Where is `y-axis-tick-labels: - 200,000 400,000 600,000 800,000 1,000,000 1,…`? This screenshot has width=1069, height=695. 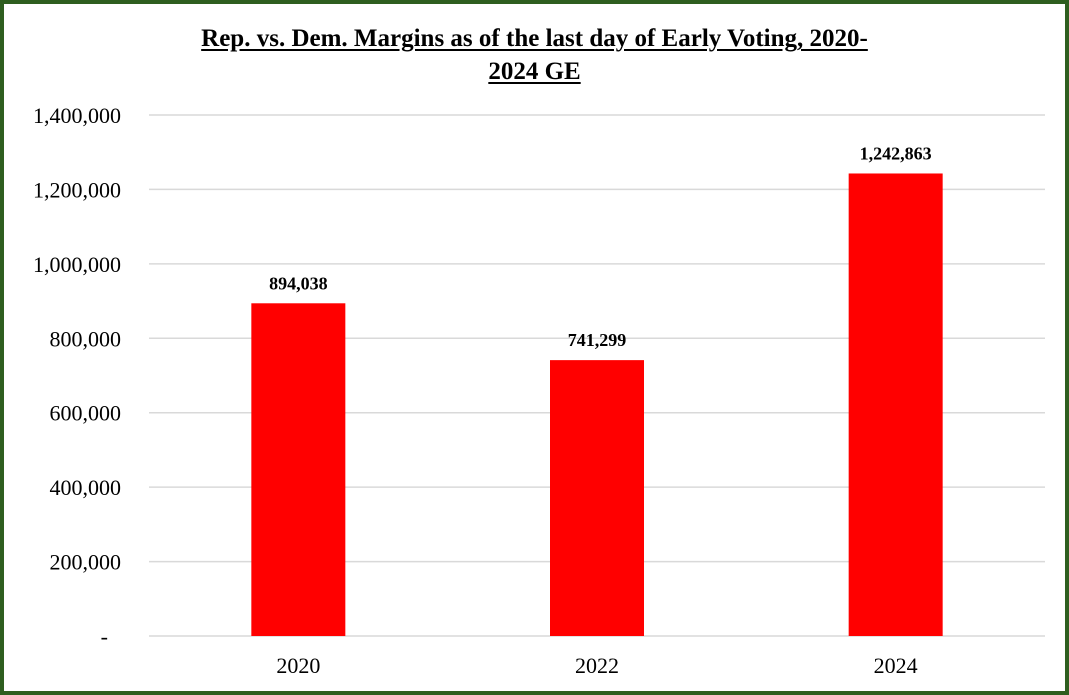 y-axis-tick-labels: - 200,000 400,000 600,000 800,000 1,000,000 1,… is located at coordinates (77, 376).